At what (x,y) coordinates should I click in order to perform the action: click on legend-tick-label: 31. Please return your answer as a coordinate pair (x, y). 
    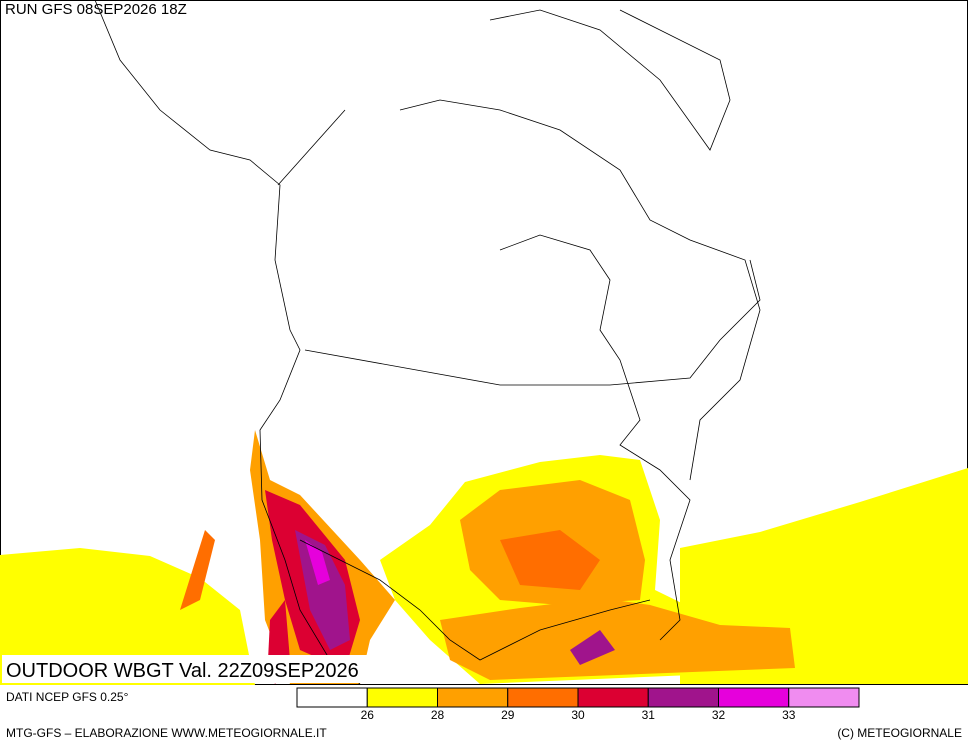
    Looking at the image, I should click on (649, 715).